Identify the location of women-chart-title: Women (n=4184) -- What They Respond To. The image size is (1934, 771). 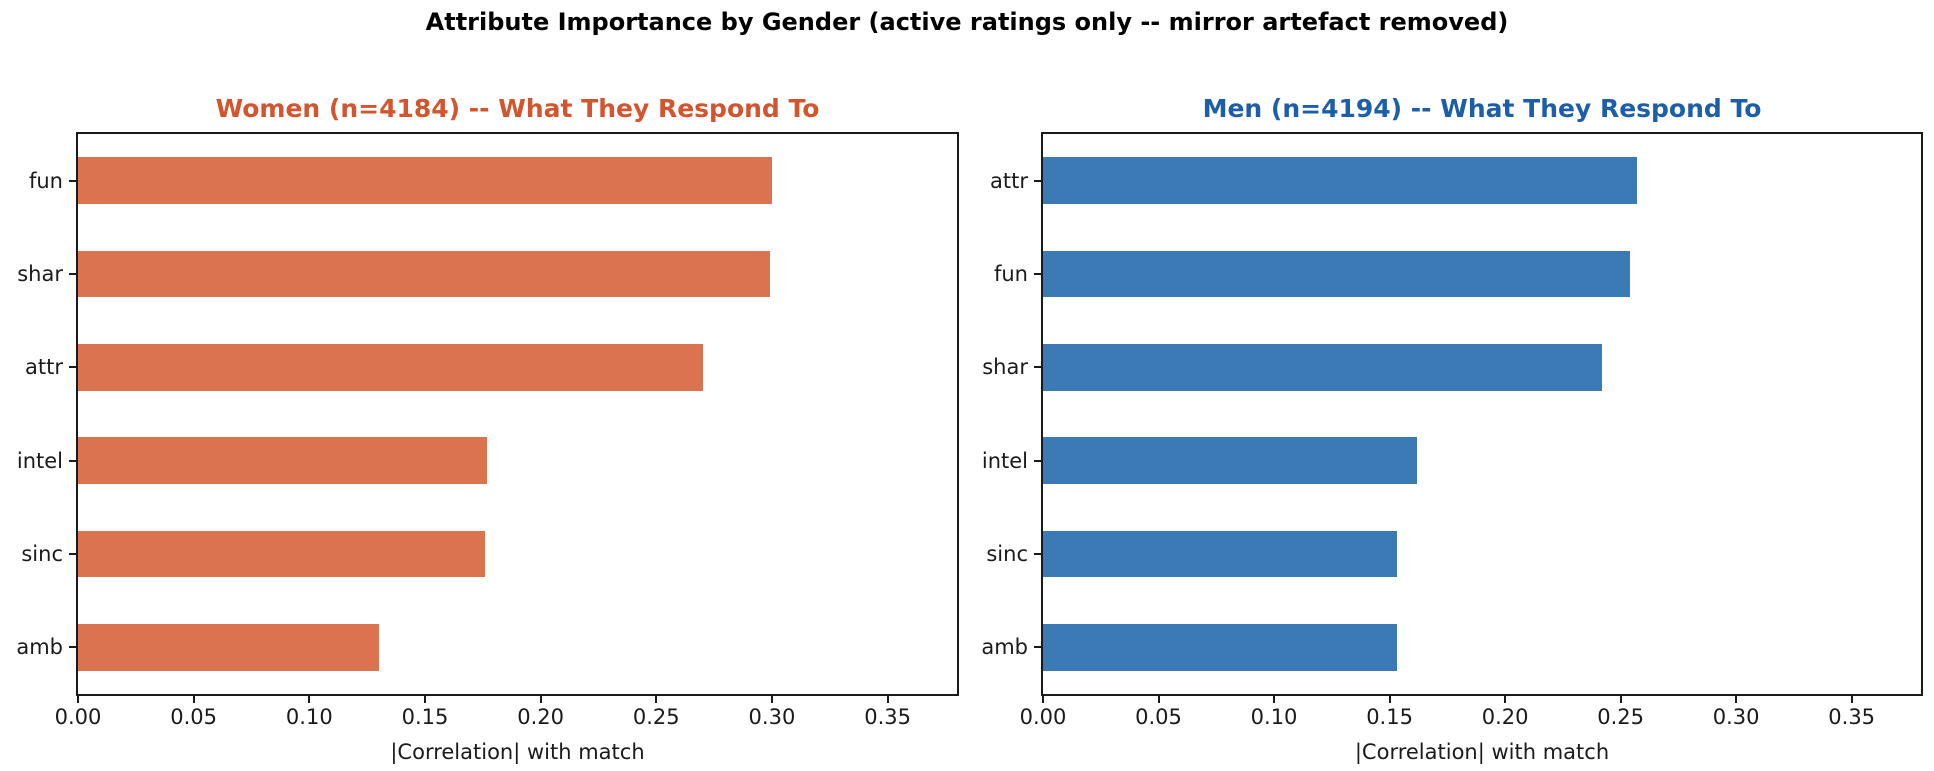
(517, 108).